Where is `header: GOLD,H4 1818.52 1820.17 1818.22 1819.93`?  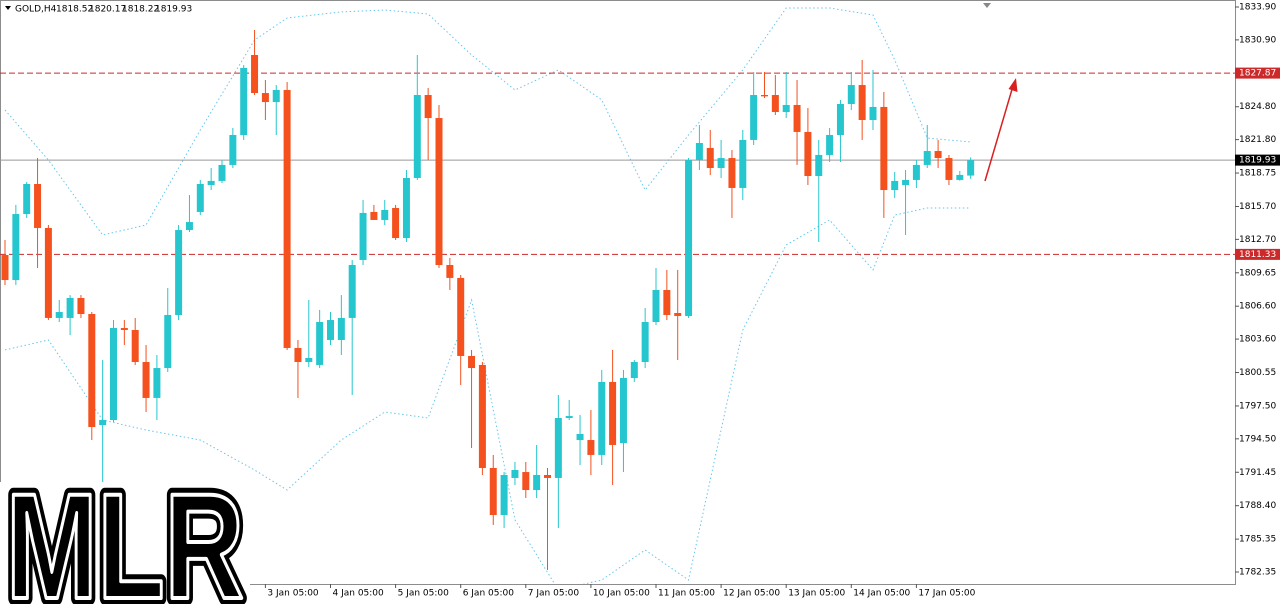
header: GOLD,H4 1818.52 1820.17 1818.22 1819.93 is located at coordinates (103, 10).